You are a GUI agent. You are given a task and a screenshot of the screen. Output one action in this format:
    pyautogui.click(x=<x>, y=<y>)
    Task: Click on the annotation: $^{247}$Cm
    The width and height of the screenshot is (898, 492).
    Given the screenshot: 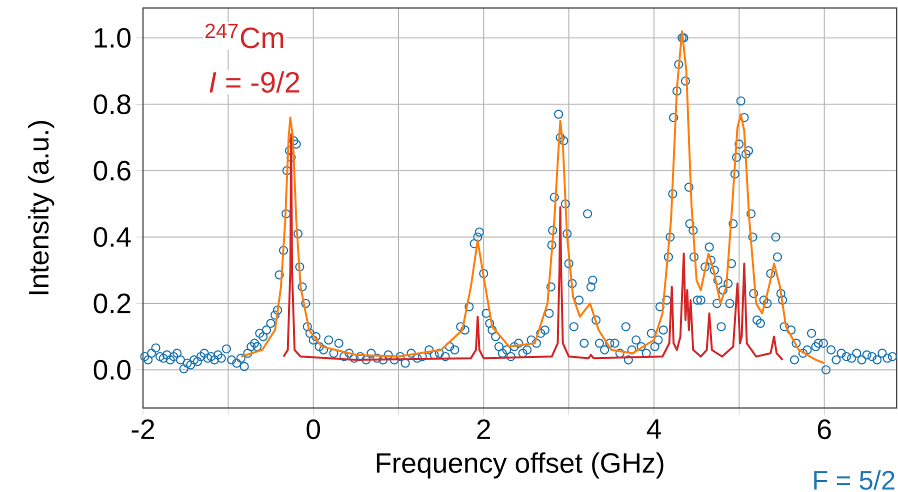 What is the action you would take?
    pyautogui.click(x=244, y=36)
    